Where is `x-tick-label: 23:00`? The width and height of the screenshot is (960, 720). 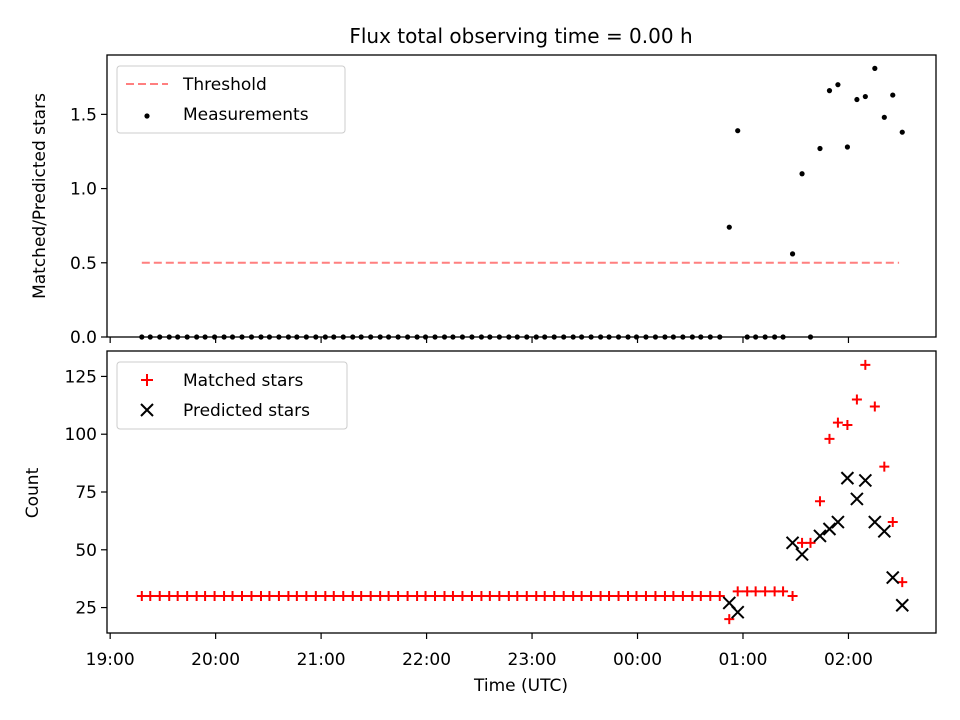 x-tick-label: 23:00 is located at coordinates (532, 660).